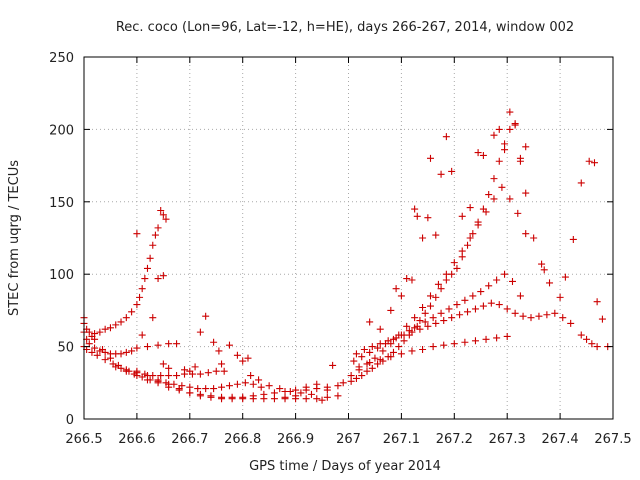 Image resolution: width=640 pixels, height=480 pixels. What do you see at coordinates (295, 439) in the screenshot?
I see `x-tick-label: 266.9` at bounding box center [295, 439].